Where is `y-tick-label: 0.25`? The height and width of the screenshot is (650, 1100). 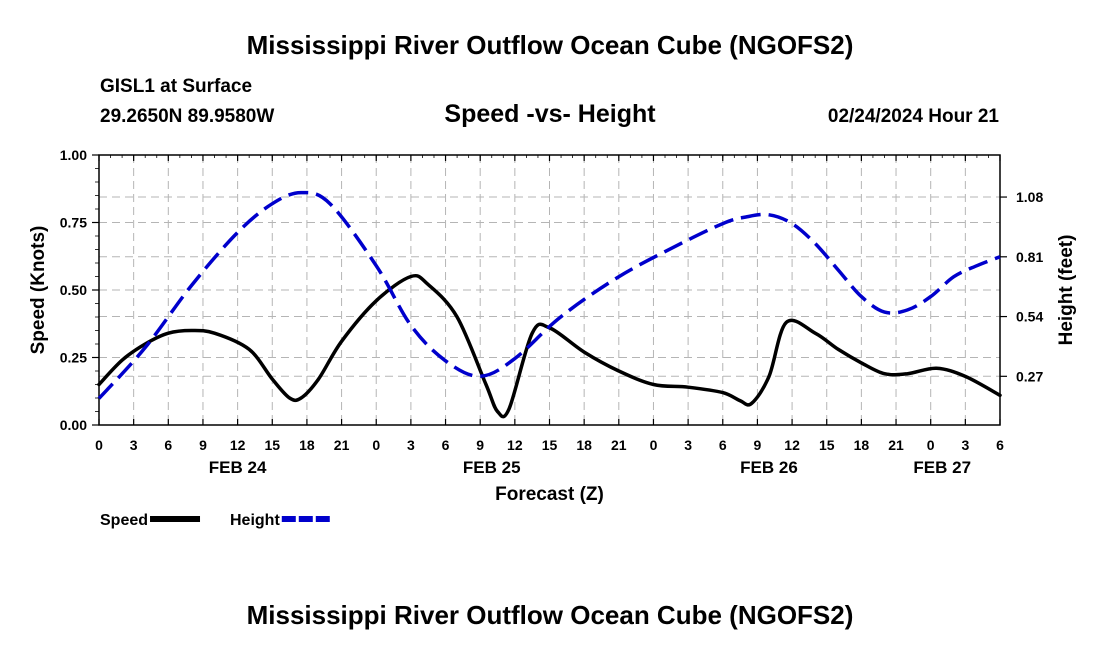 y-tick-label: 0.25 is located at coordinates (73, 358).